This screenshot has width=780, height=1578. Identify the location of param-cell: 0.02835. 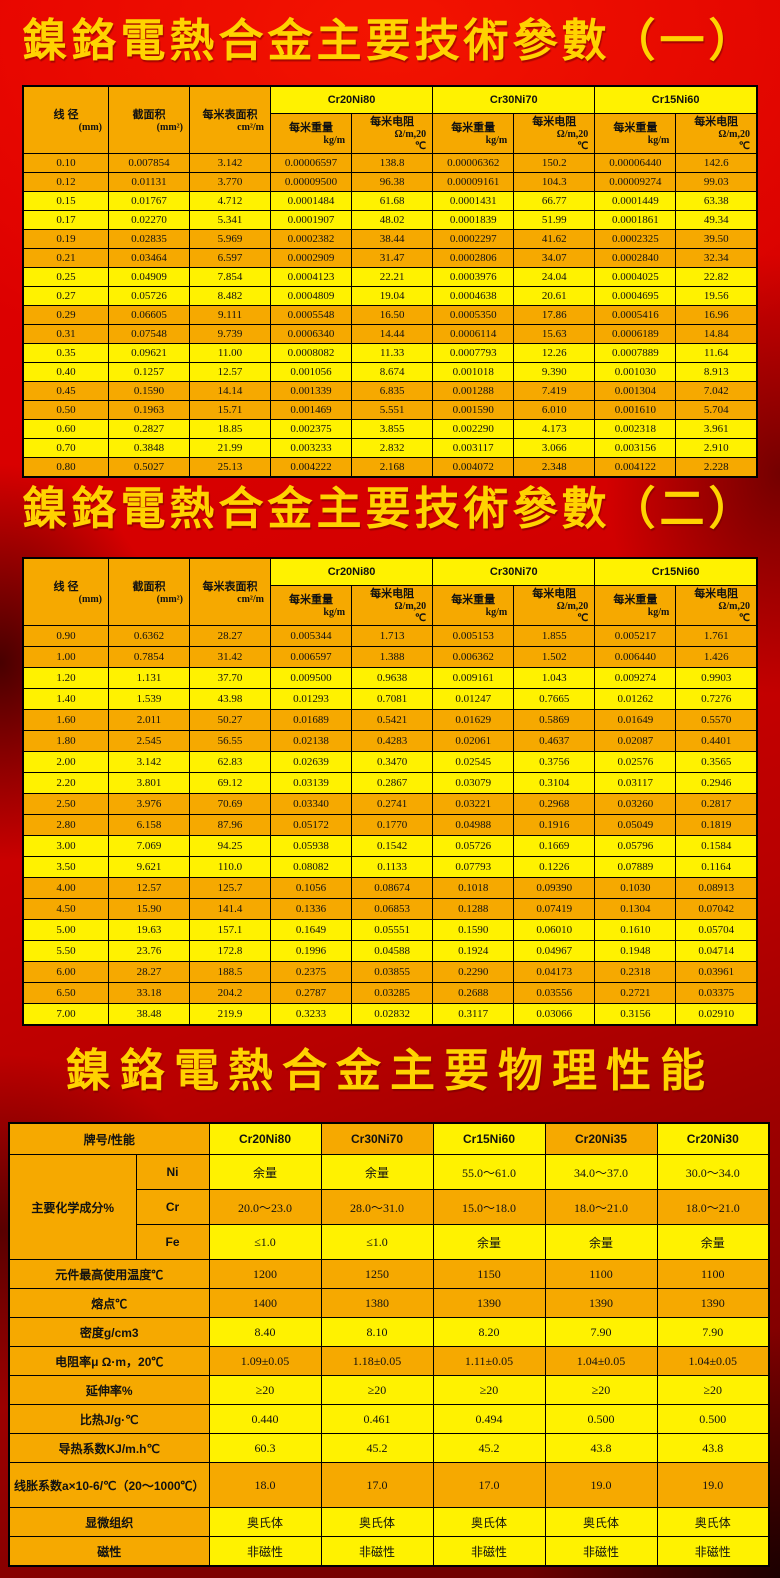
(149, 239).